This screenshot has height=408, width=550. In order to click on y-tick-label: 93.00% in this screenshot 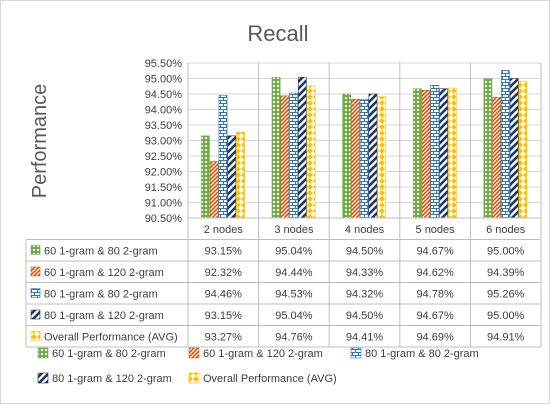, I will do `click(164, 142)`.